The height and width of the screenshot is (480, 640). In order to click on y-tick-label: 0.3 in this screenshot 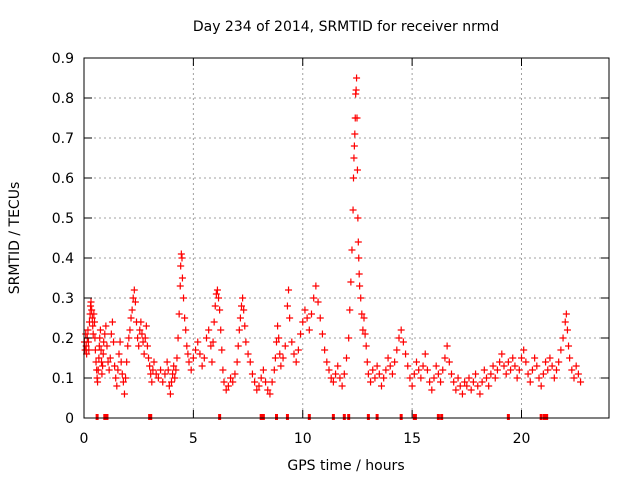, I will do `click(63, 299)`.